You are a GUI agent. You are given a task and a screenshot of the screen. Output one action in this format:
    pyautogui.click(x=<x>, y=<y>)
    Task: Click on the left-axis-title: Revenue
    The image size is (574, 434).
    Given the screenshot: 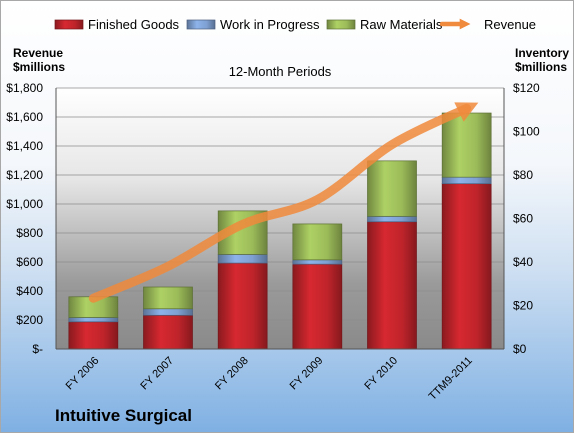 What is the action you would take?
    pyautogui.click(x=38, y=53)
    